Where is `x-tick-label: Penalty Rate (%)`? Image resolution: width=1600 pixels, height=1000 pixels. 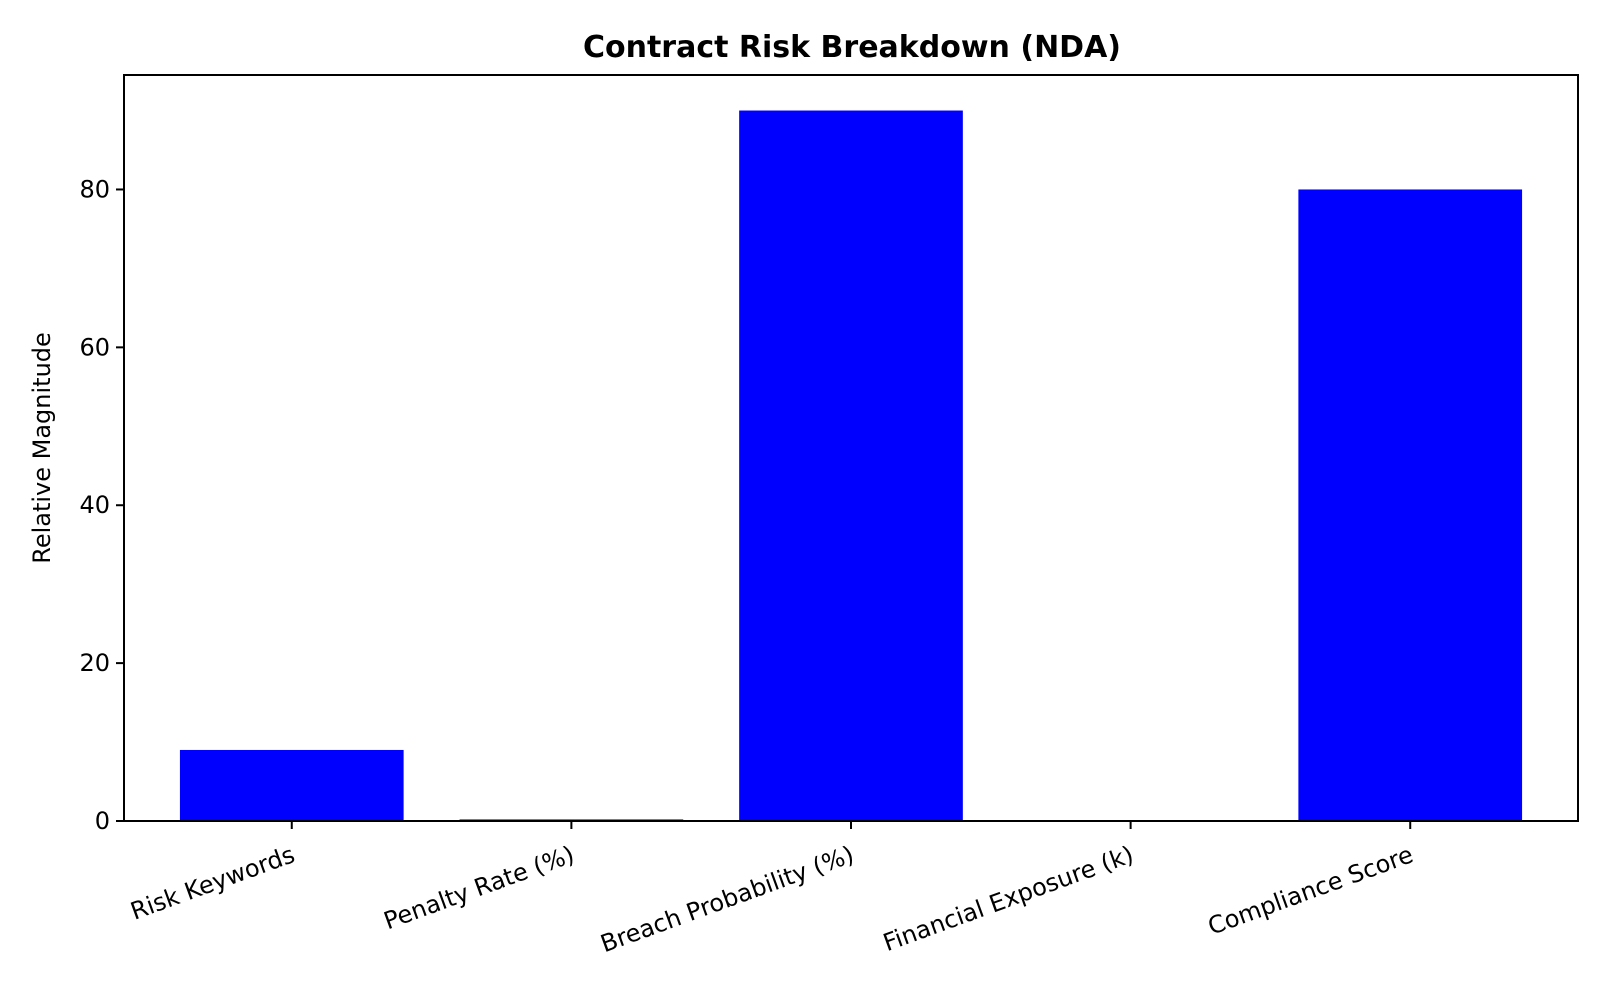 x-tick-label: Penalty Rate (%) is located at coordinates (479, 887).